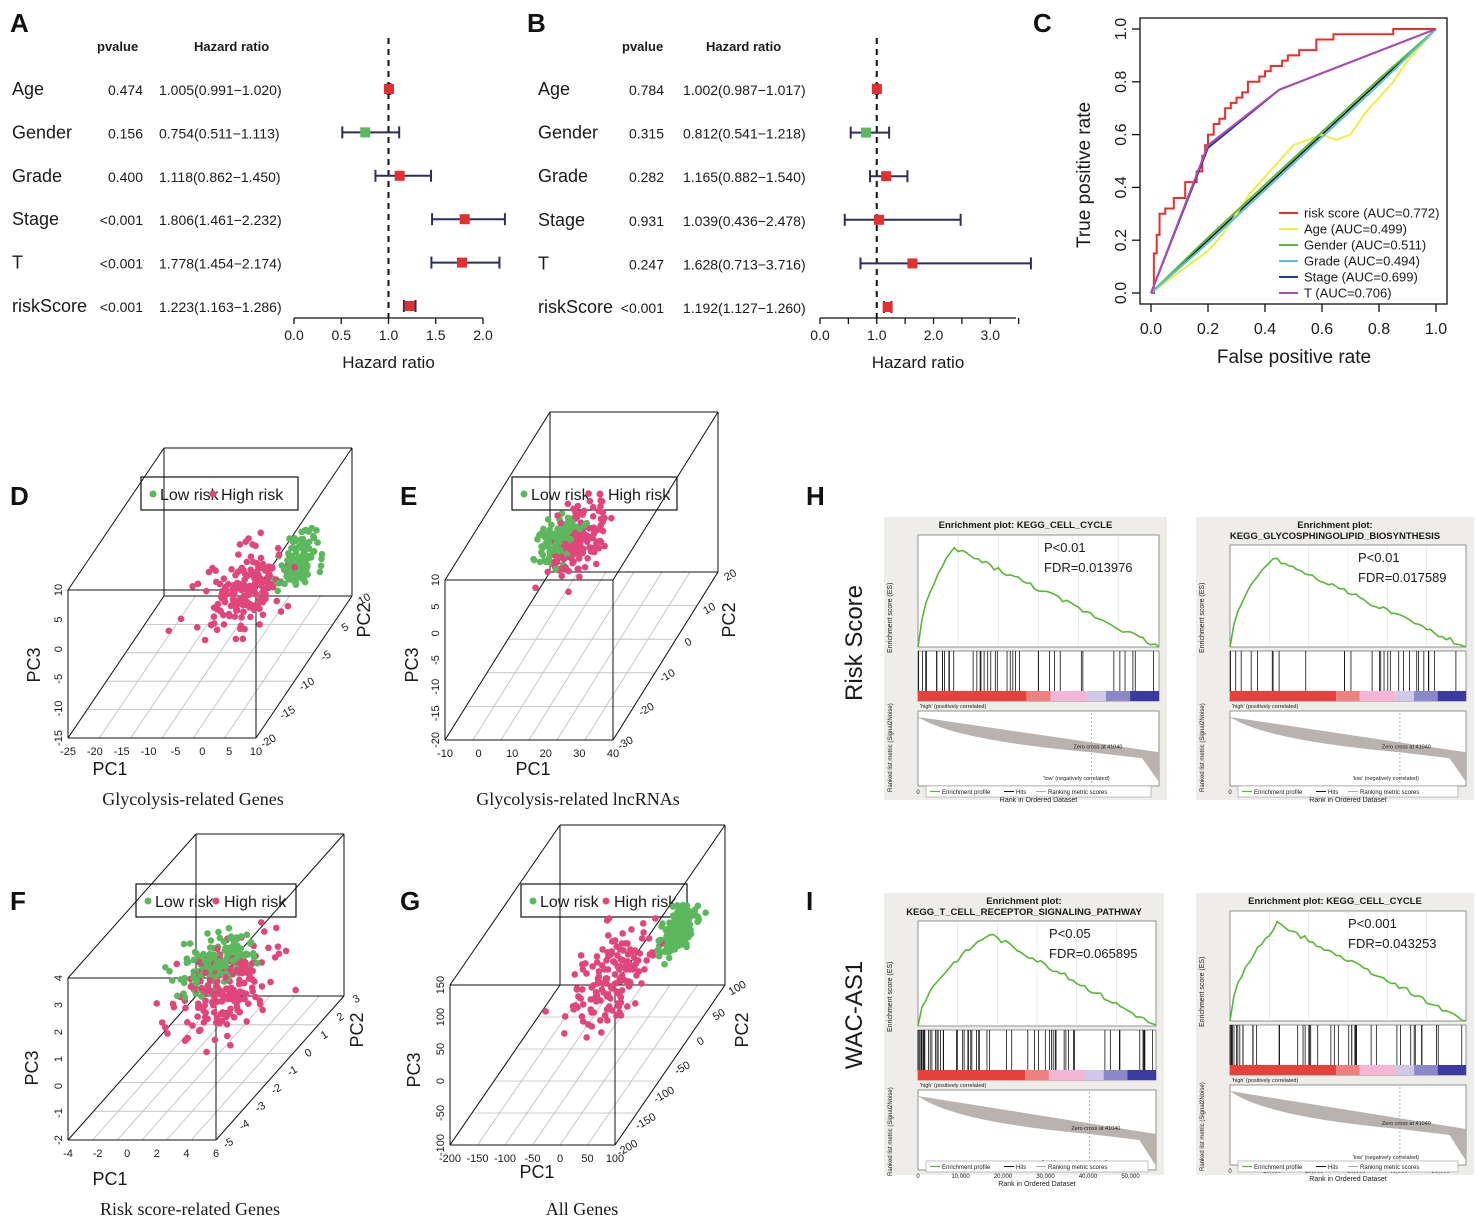 The image size is (1478, 1216). I want to click on p-value: P<0.05, so click(1070, 933).